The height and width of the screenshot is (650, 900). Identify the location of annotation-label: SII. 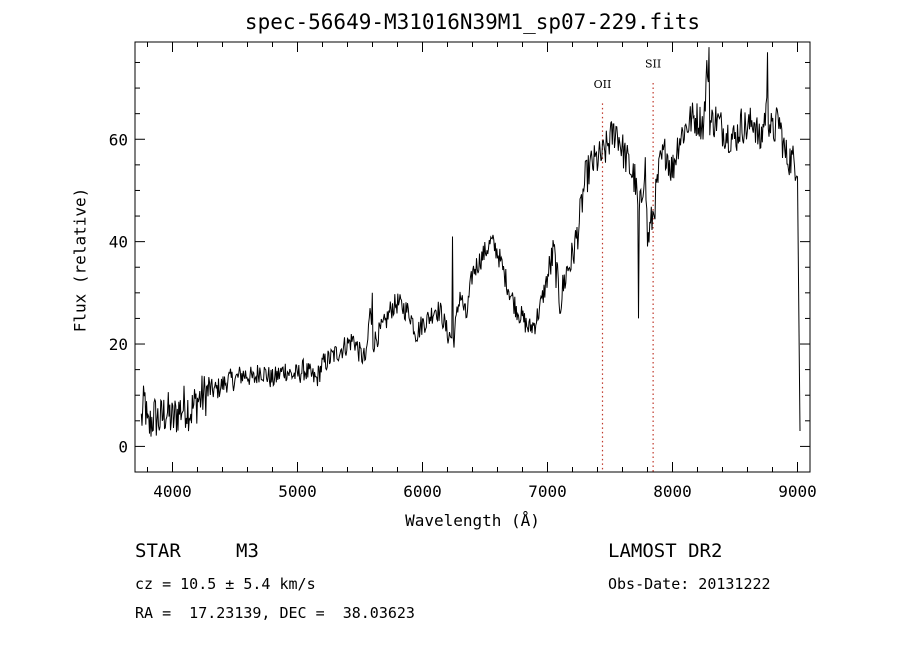
(653, 64).